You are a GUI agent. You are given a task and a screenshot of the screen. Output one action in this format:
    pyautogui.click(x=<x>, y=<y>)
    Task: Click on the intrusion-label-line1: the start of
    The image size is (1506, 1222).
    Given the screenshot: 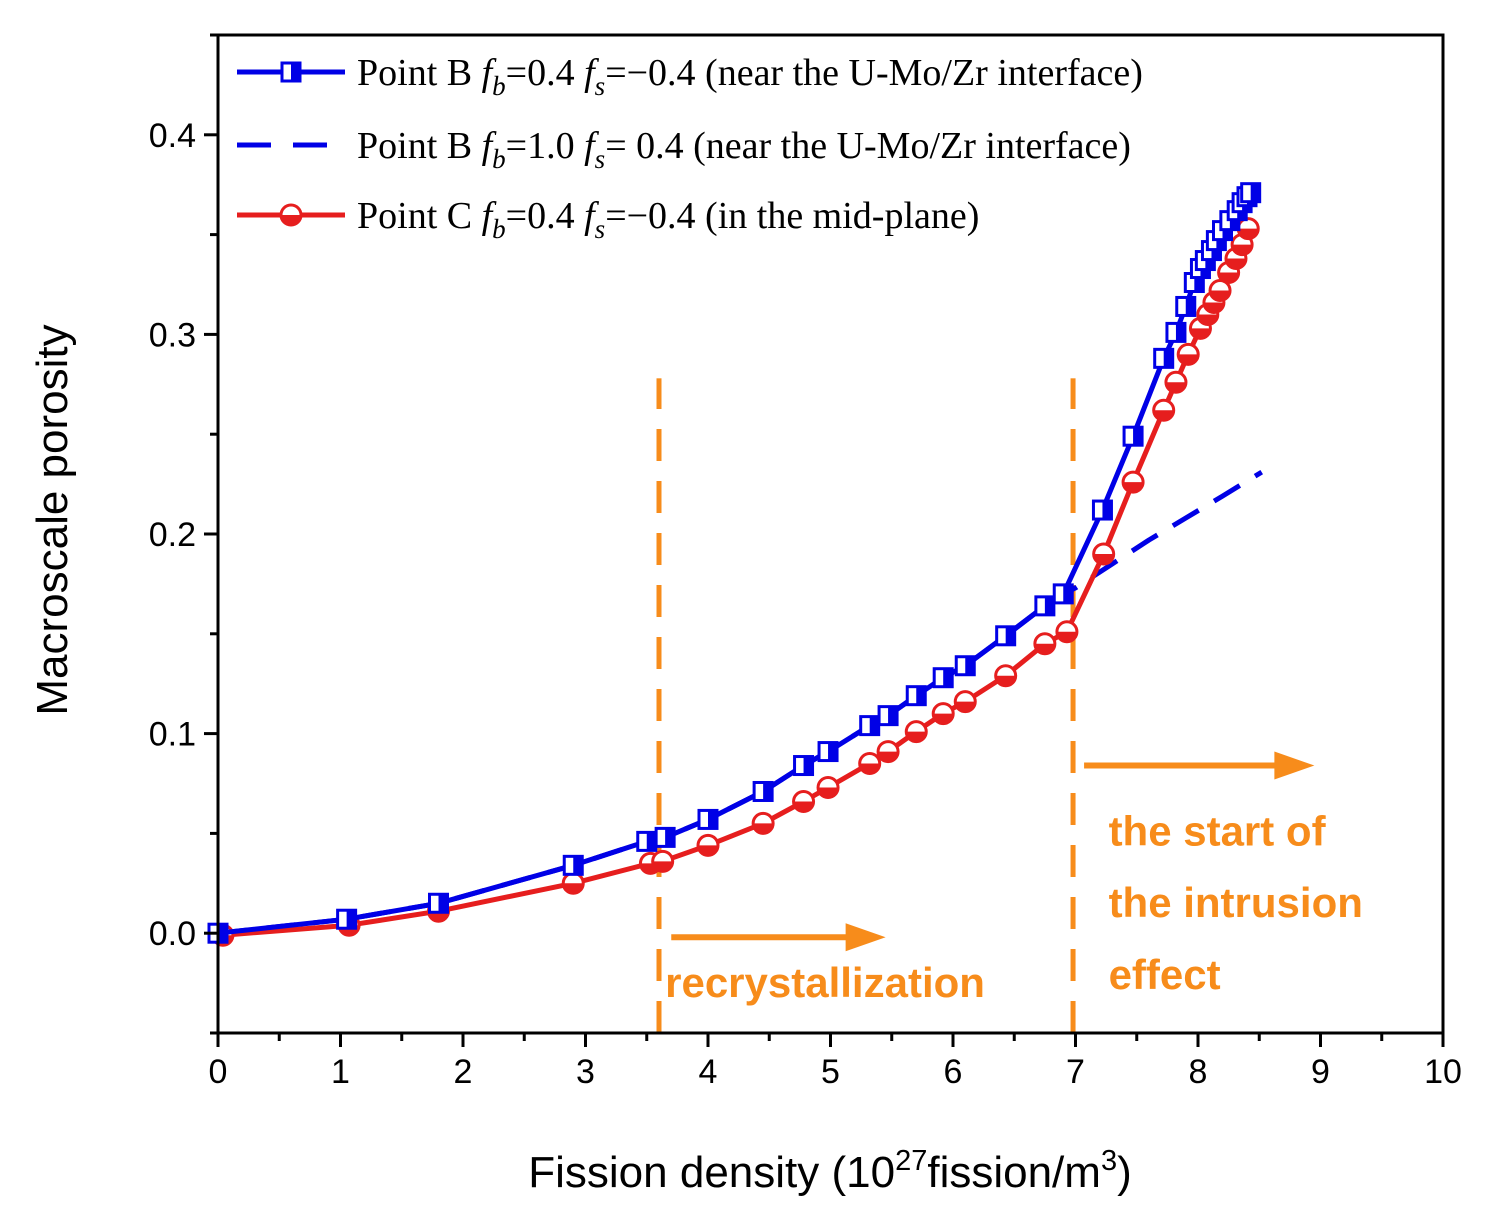 What is the action you would take?
    pyautogui.click(x=1218, y=830)
    